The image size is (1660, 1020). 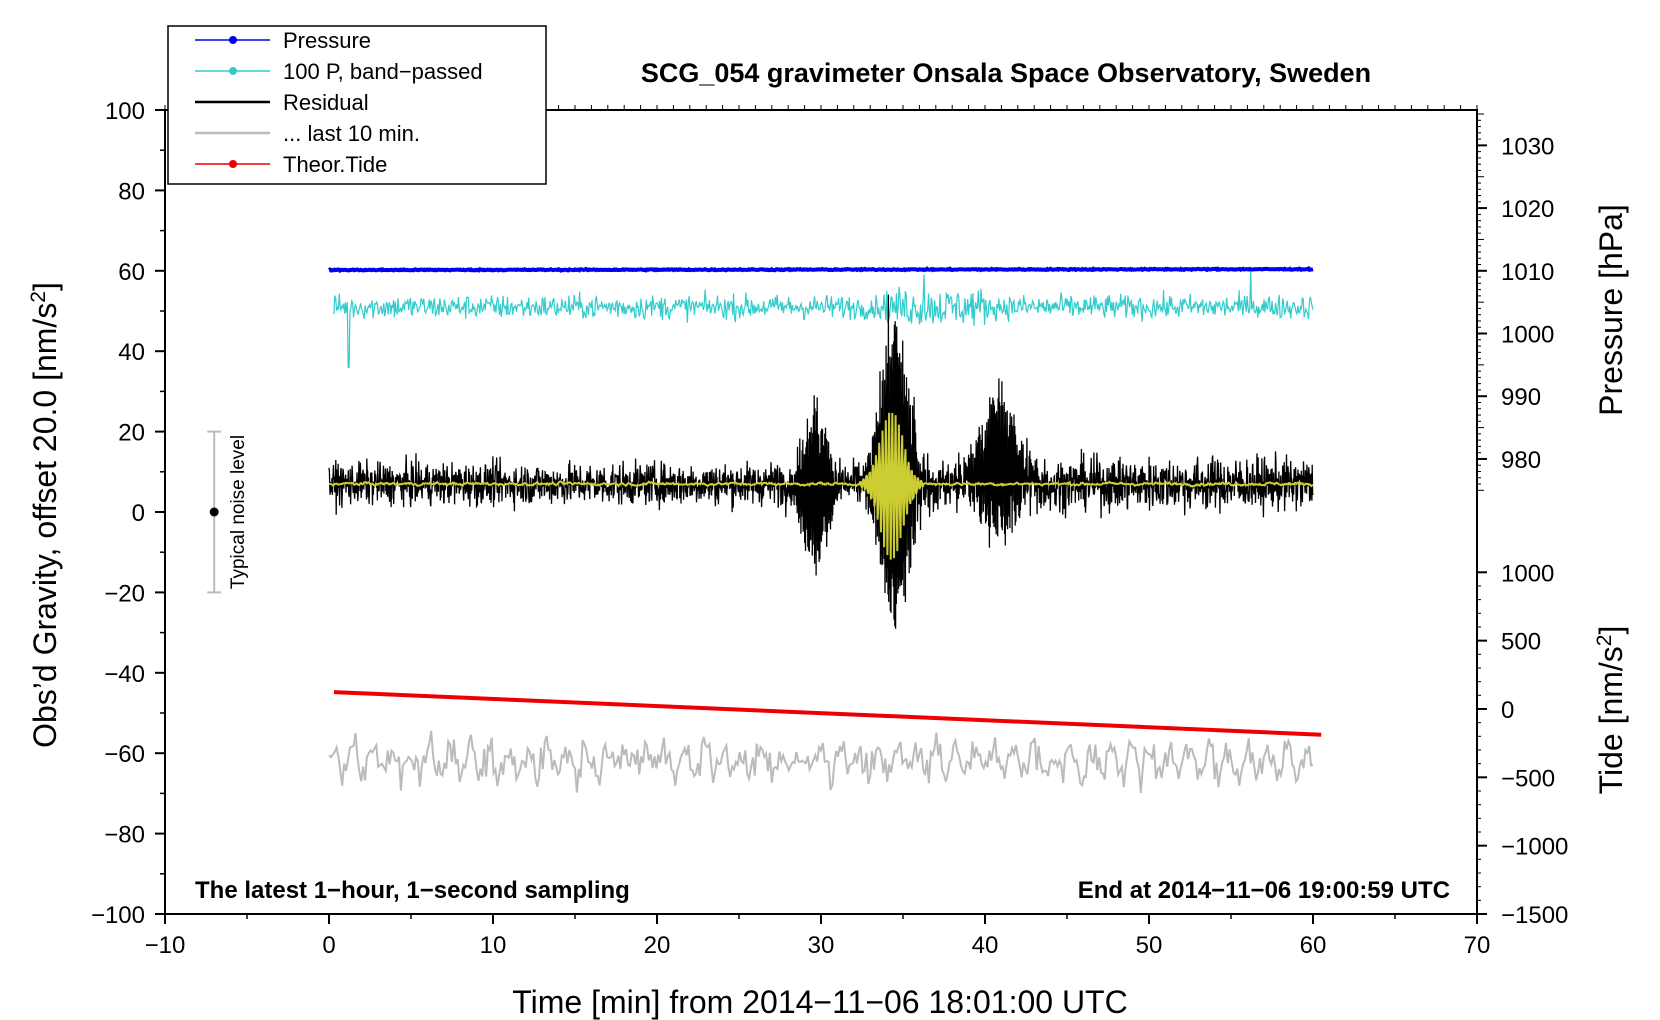 What do you see at coordinates (131, 191) in the screenshot?
I see `y-tick-label: 80` at bounding box center [131, 191].